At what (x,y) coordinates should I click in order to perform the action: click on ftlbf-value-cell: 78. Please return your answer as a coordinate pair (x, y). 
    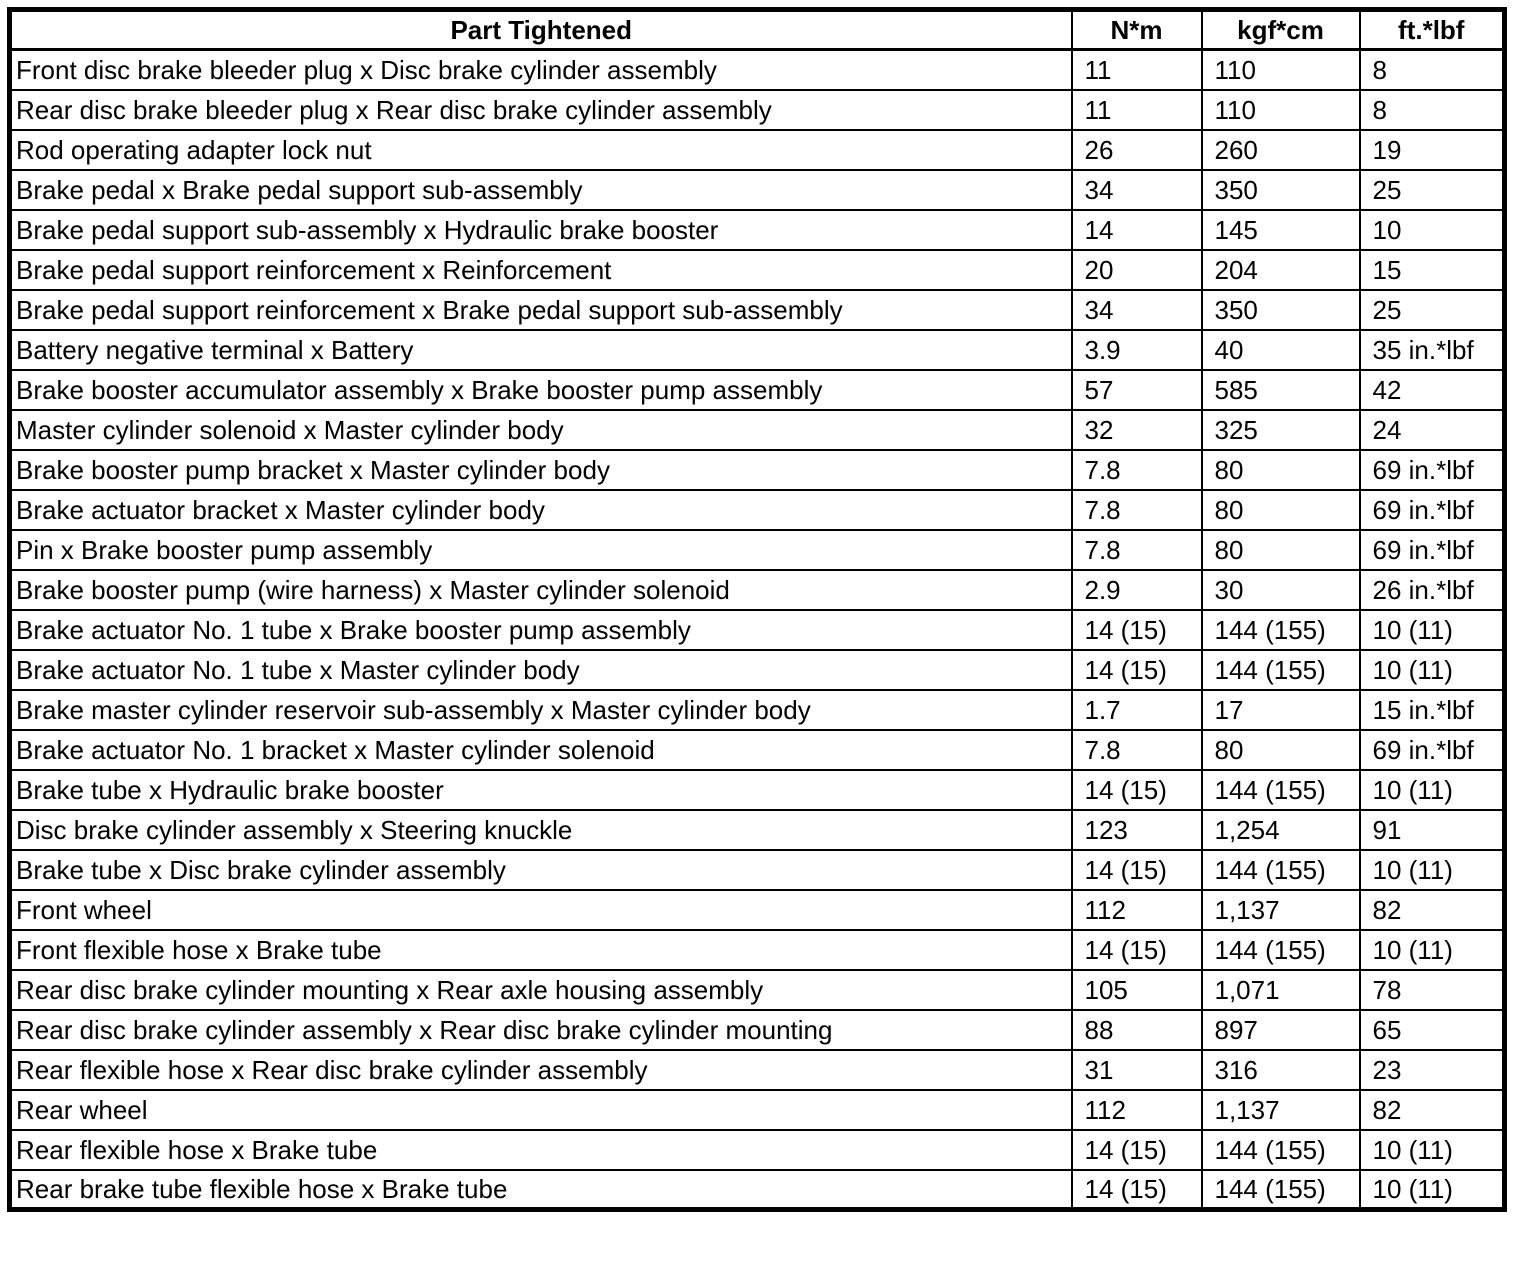
    Looking at the image, I should click on (1432, 989).